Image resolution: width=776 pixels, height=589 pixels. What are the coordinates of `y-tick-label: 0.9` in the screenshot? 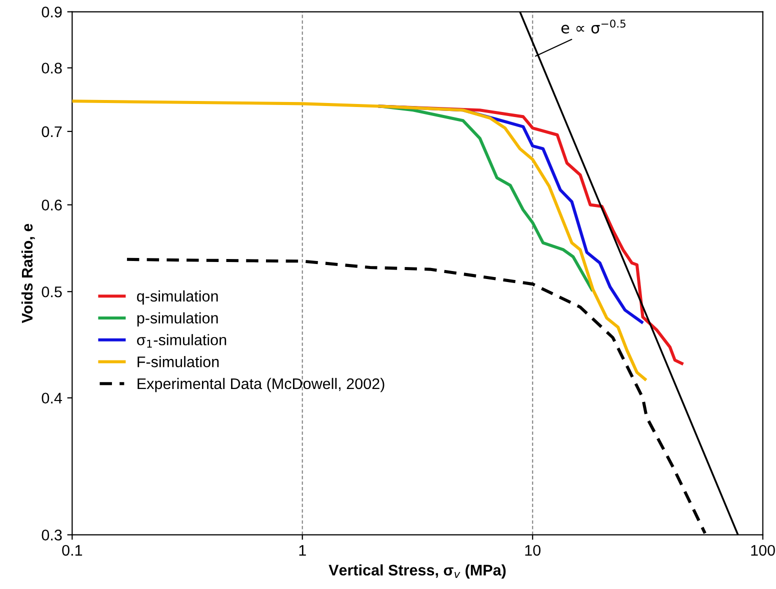 It's located at (52, 12).